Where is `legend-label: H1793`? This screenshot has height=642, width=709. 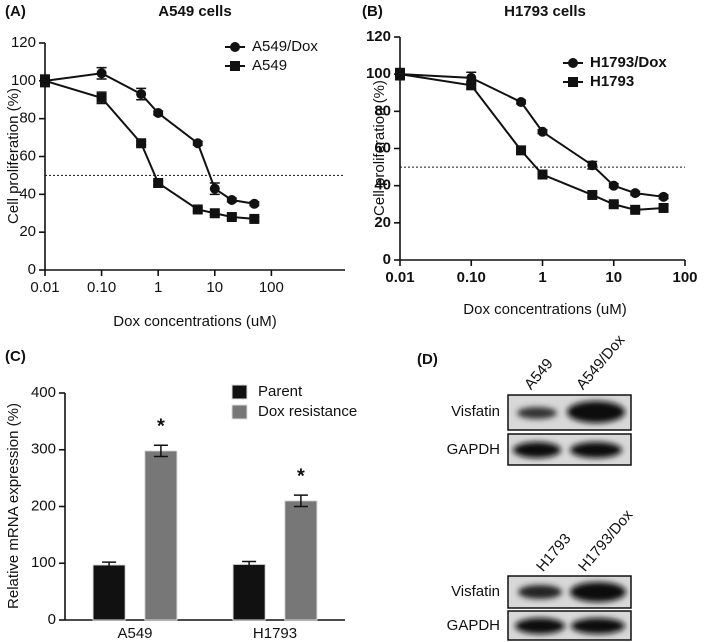
legend-label: H1793 is located at coordinates (612, 81).